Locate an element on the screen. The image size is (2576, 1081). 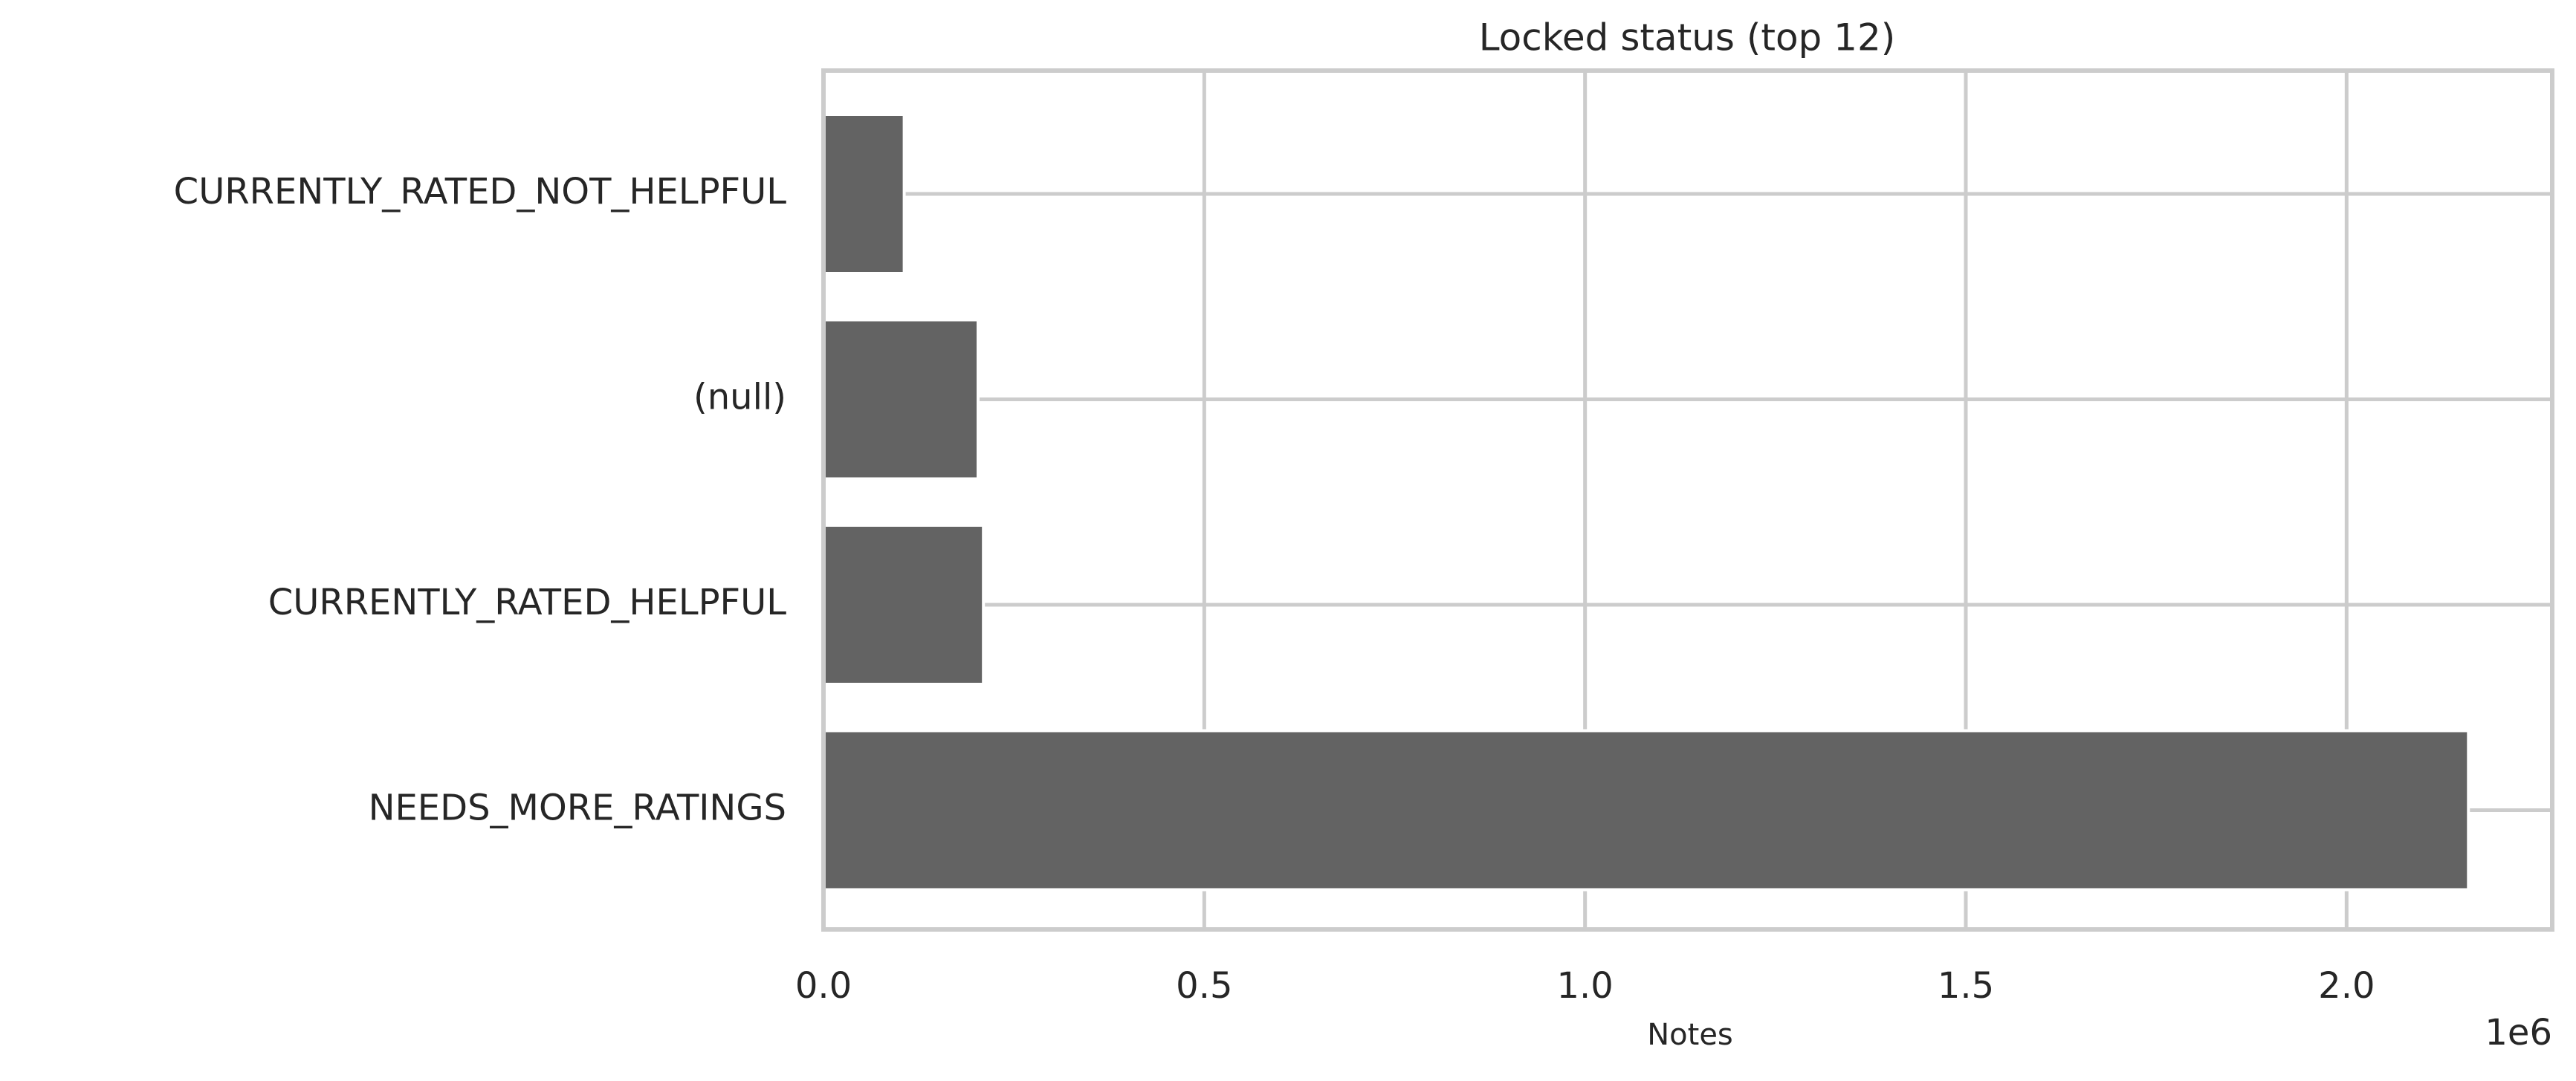
x-tick-label: 0.0 is located at coordinates (824, 986).